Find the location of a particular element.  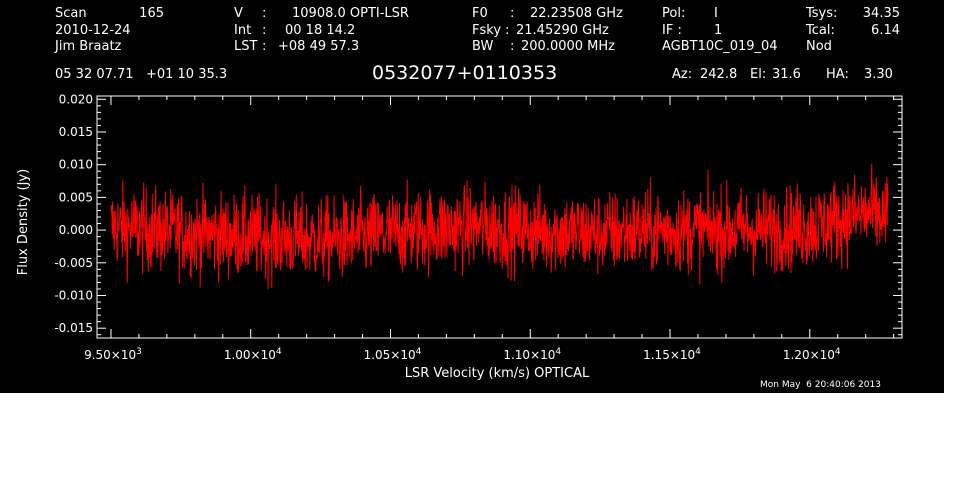

el-value: 31.6 is located at coordinates (786, 74).